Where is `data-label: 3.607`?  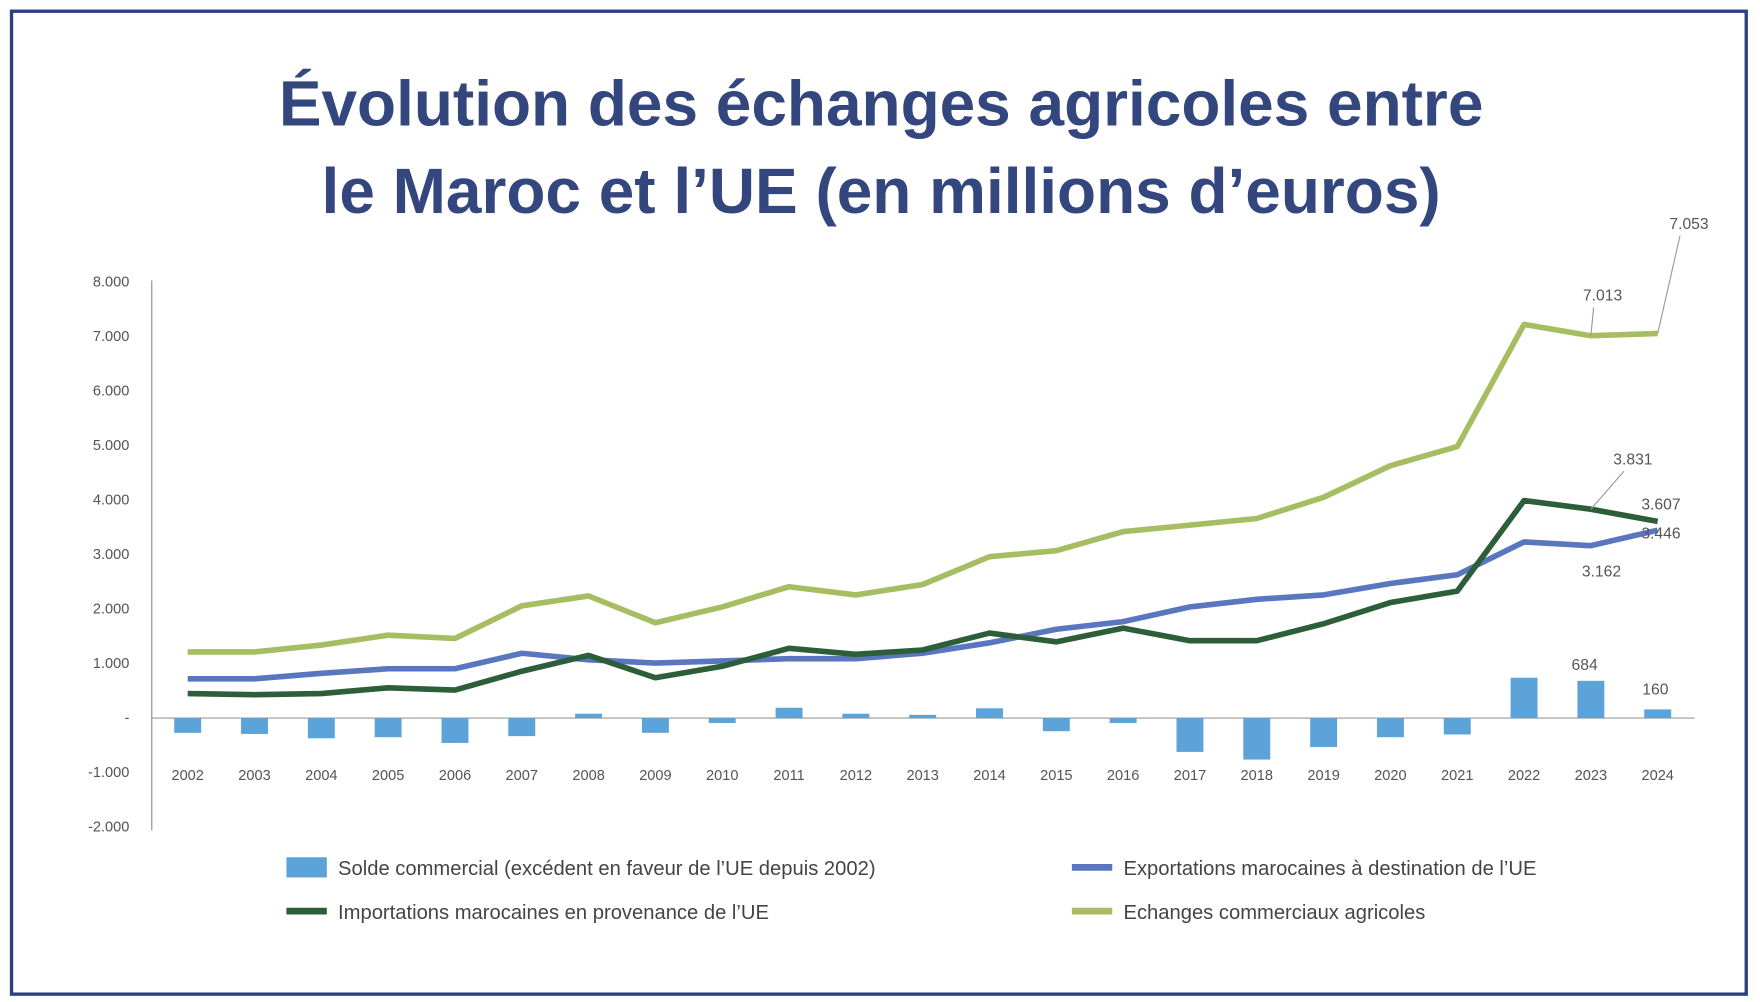 data-label: 3.607 is located at coordinates (1660, 504).